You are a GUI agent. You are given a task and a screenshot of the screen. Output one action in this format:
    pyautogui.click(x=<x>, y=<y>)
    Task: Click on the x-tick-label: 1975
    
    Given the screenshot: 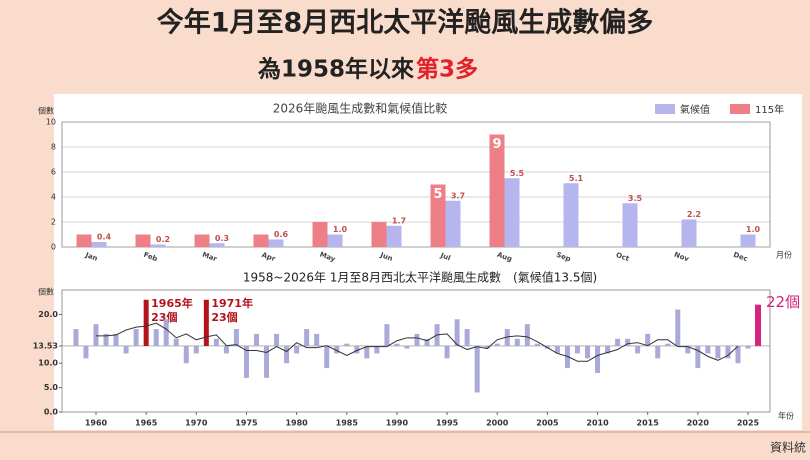 What is the action you would take?
    pyautogui.click(x=246, y=423)
    